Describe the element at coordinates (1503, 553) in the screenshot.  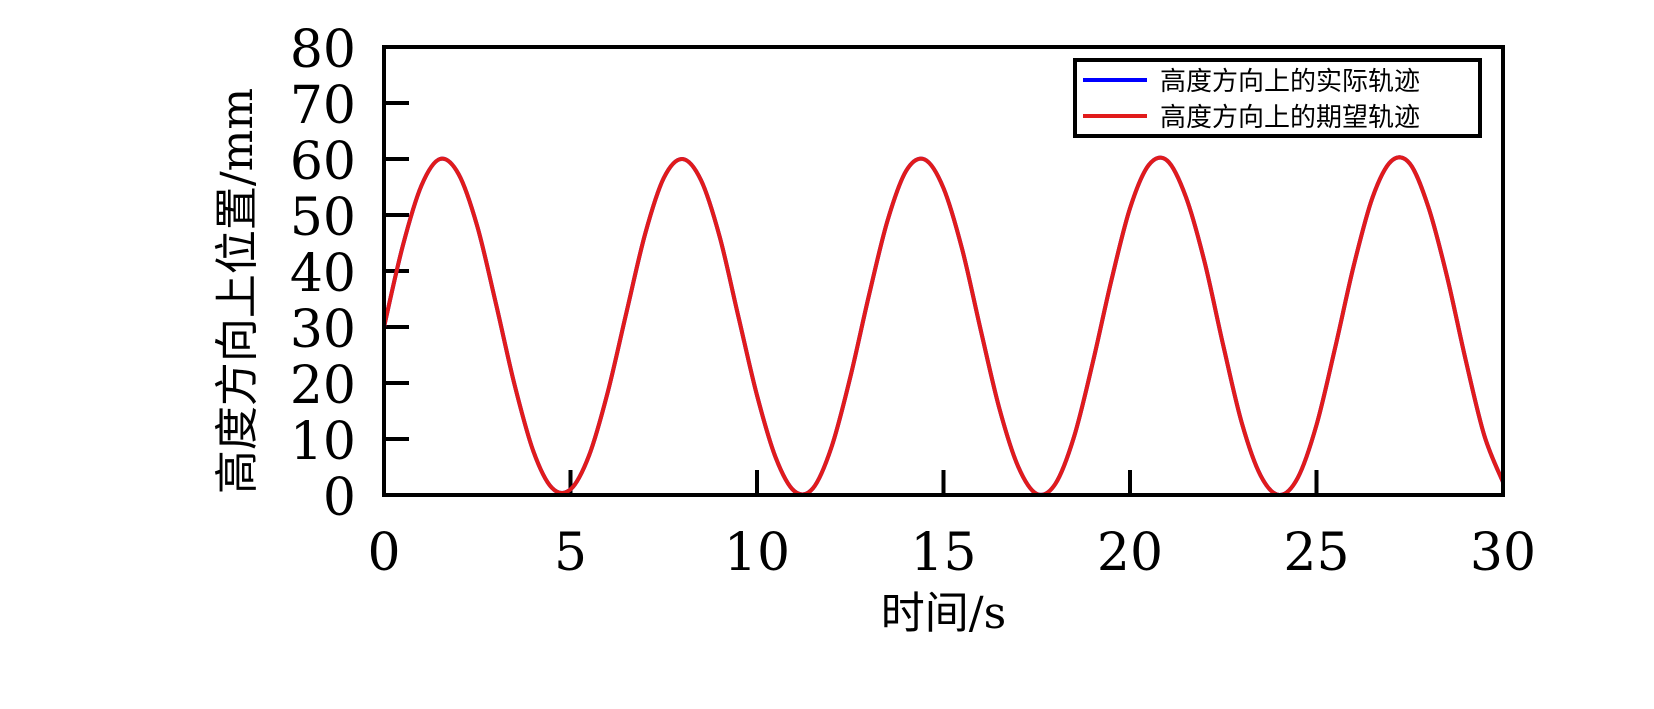
I see `x-tick-label: 30` at that location.